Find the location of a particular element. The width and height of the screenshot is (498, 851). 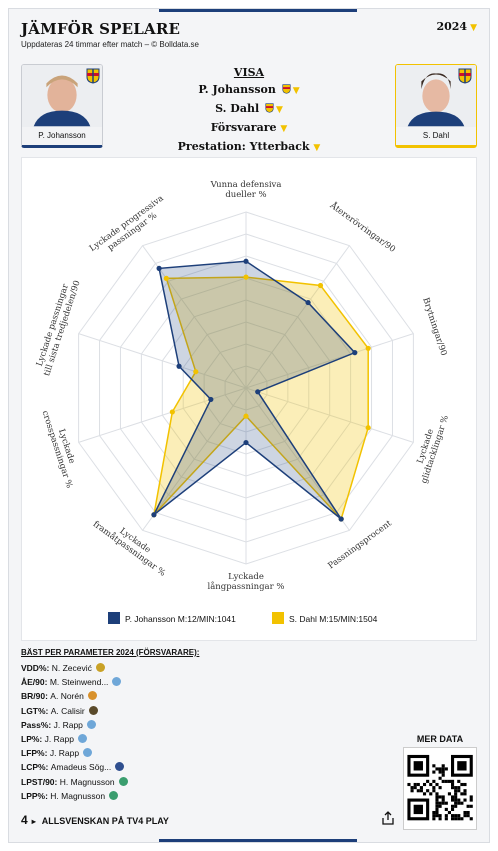

best-row: LP%: J. Rapp is located at coordinates (110, 739).